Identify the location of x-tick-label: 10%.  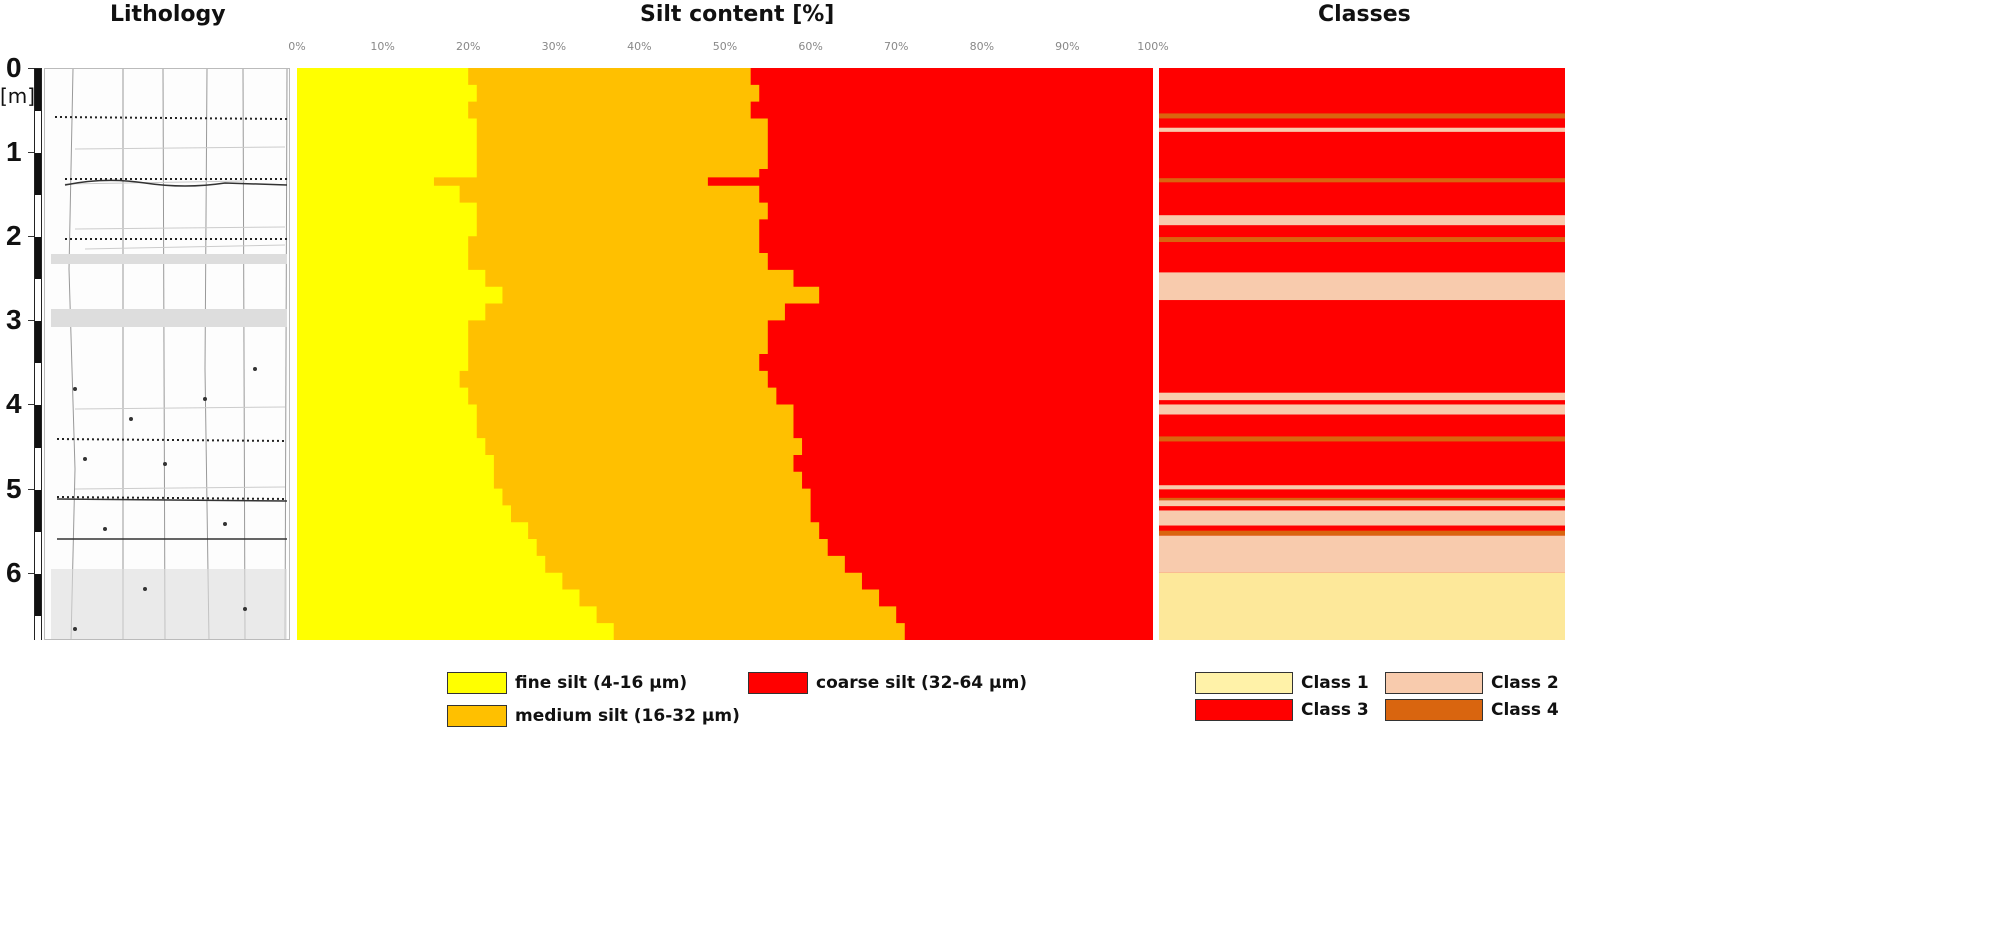
(382, 46).